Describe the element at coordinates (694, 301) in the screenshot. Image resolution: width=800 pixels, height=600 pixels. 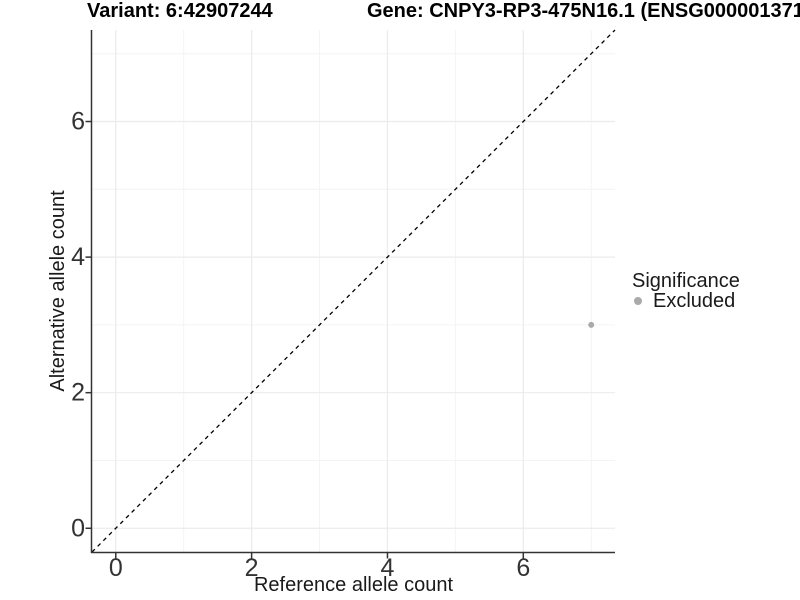
I see `legend-entry-label: Excluded` at that location.